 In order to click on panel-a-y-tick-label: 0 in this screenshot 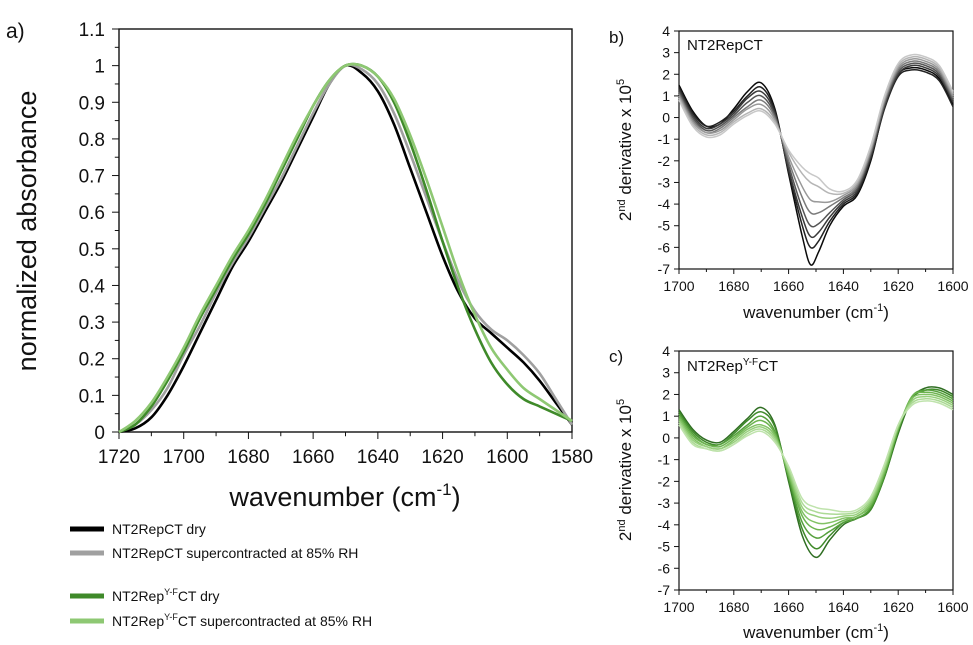, I will do `click(99, 433)`.